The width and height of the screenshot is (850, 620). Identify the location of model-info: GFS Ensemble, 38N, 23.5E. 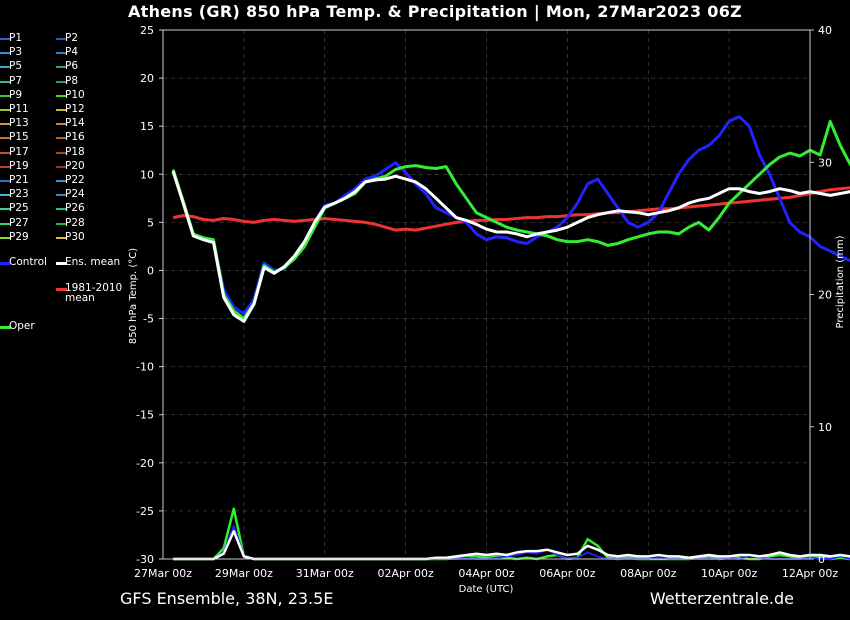
(227, 598).